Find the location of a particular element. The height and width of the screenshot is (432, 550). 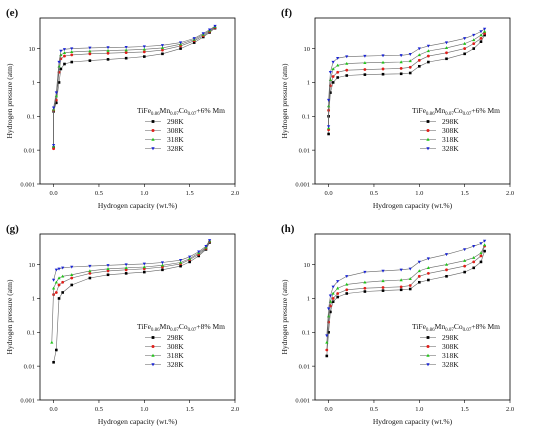

x-tick-label: 1.0 is located at coordinates (419, 409).